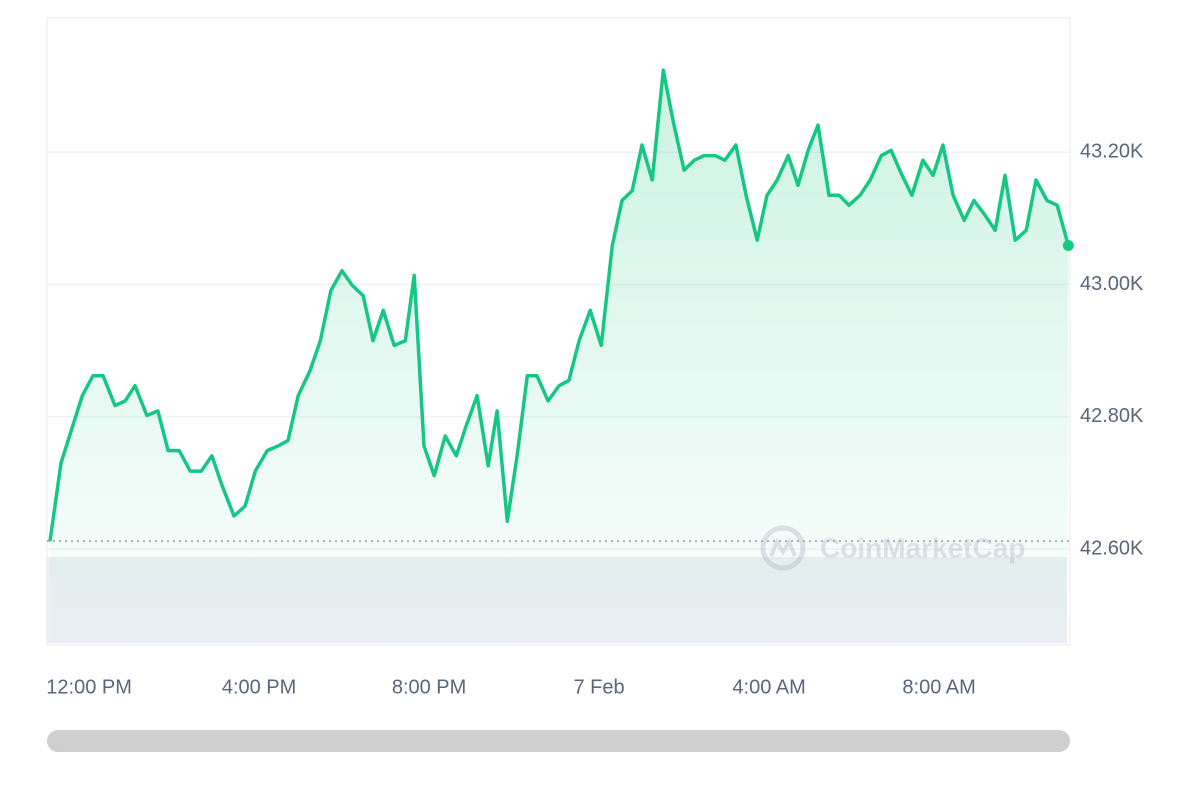 The width and height of the screenshot is (1200, 800). Describe the element at coordinates (768, 687) in the screenshot. I see `x-tick-label: 4:00 AM` at that location.